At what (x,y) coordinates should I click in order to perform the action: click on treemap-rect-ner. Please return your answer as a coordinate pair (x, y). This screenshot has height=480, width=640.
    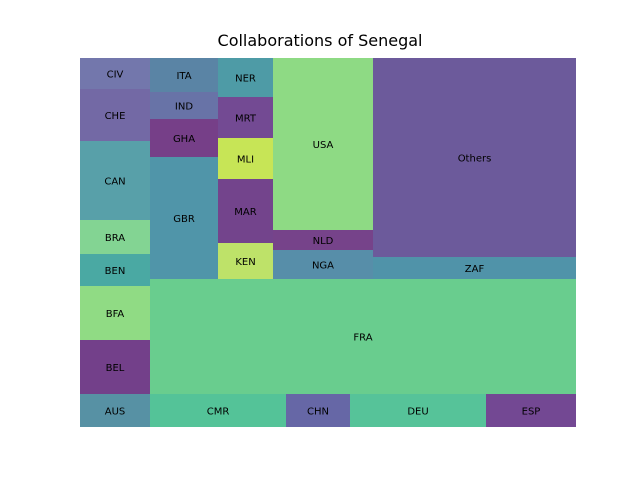
    Looking at the image, I should click on (245, 77).